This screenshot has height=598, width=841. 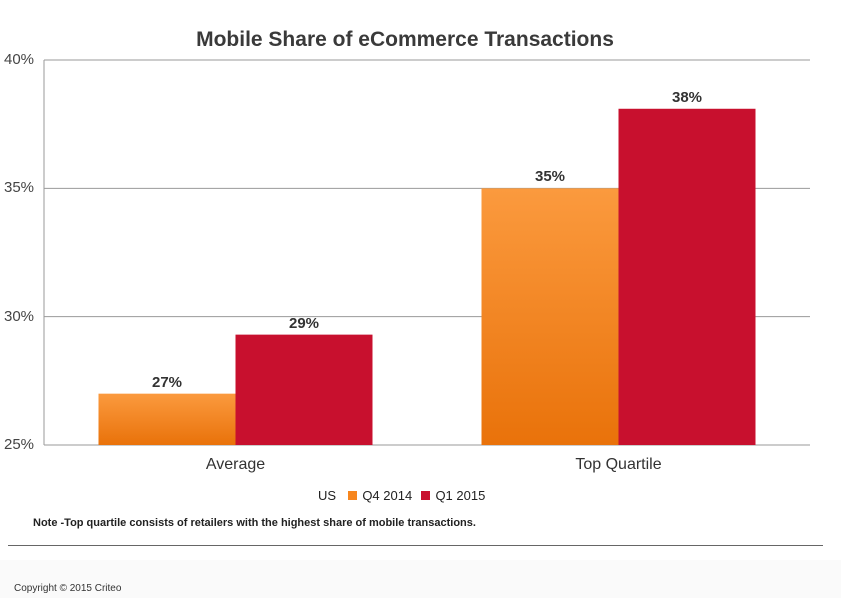 I want to click on x-tick-label: Top Quartile, so click(x=618, y=464).